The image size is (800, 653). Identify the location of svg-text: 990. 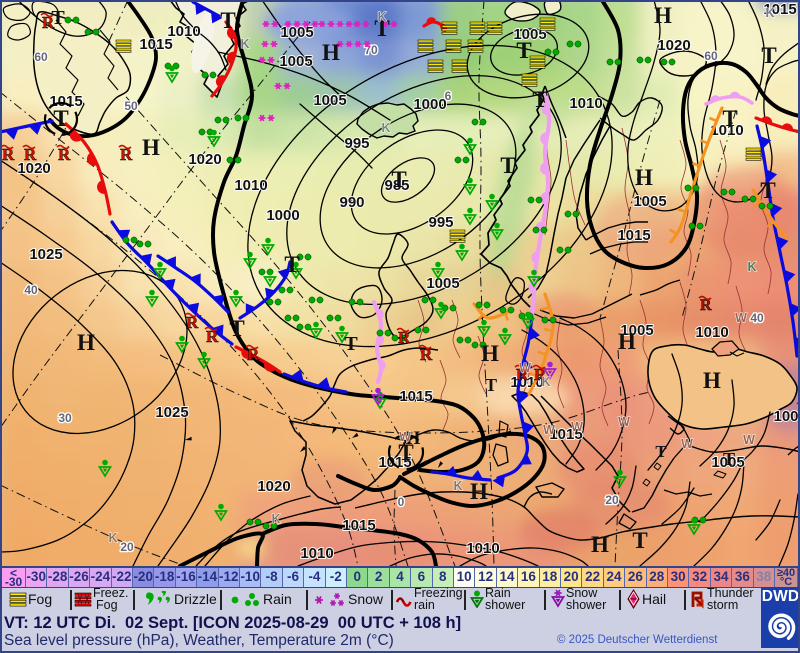
(351, 202).